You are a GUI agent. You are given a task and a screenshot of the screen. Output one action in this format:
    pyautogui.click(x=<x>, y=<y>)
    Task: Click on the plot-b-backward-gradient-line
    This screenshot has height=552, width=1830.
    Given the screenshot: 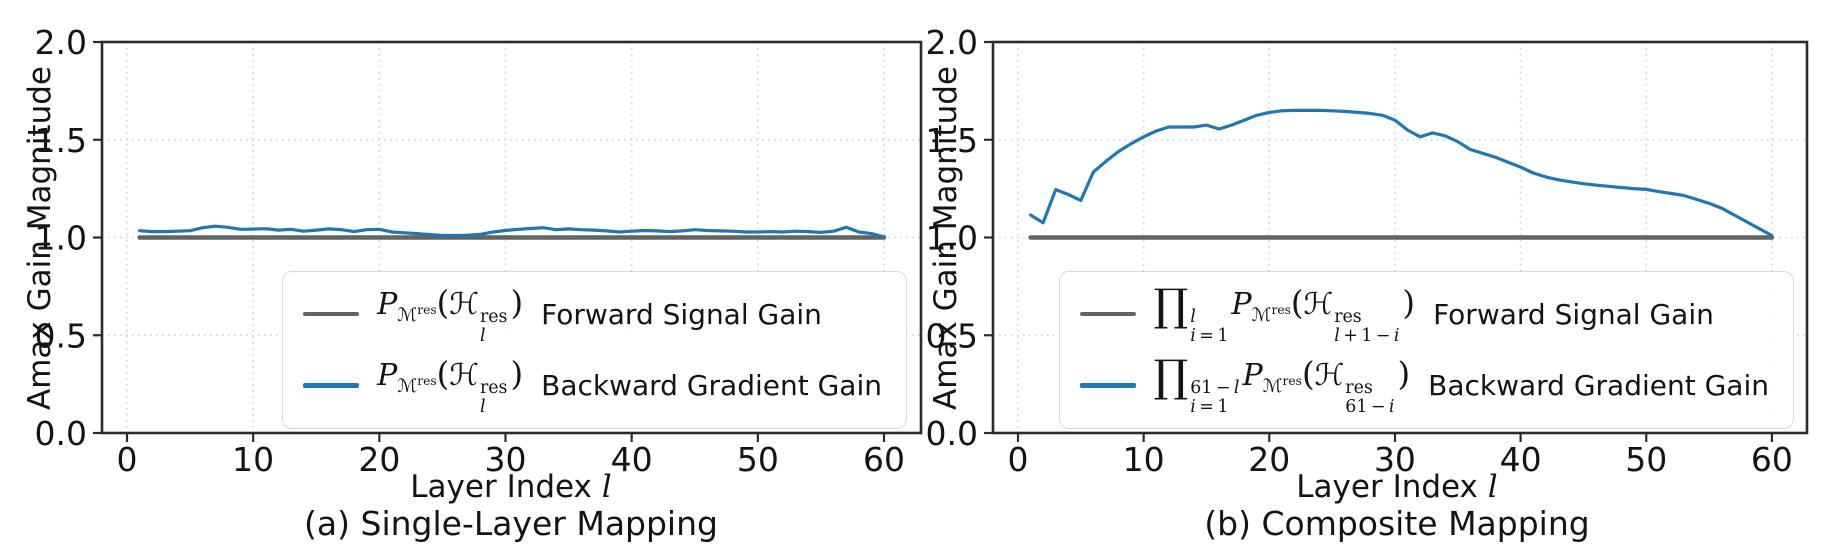 What is the action you would take?
    pyautogui.click(x=1401, y=173)
    